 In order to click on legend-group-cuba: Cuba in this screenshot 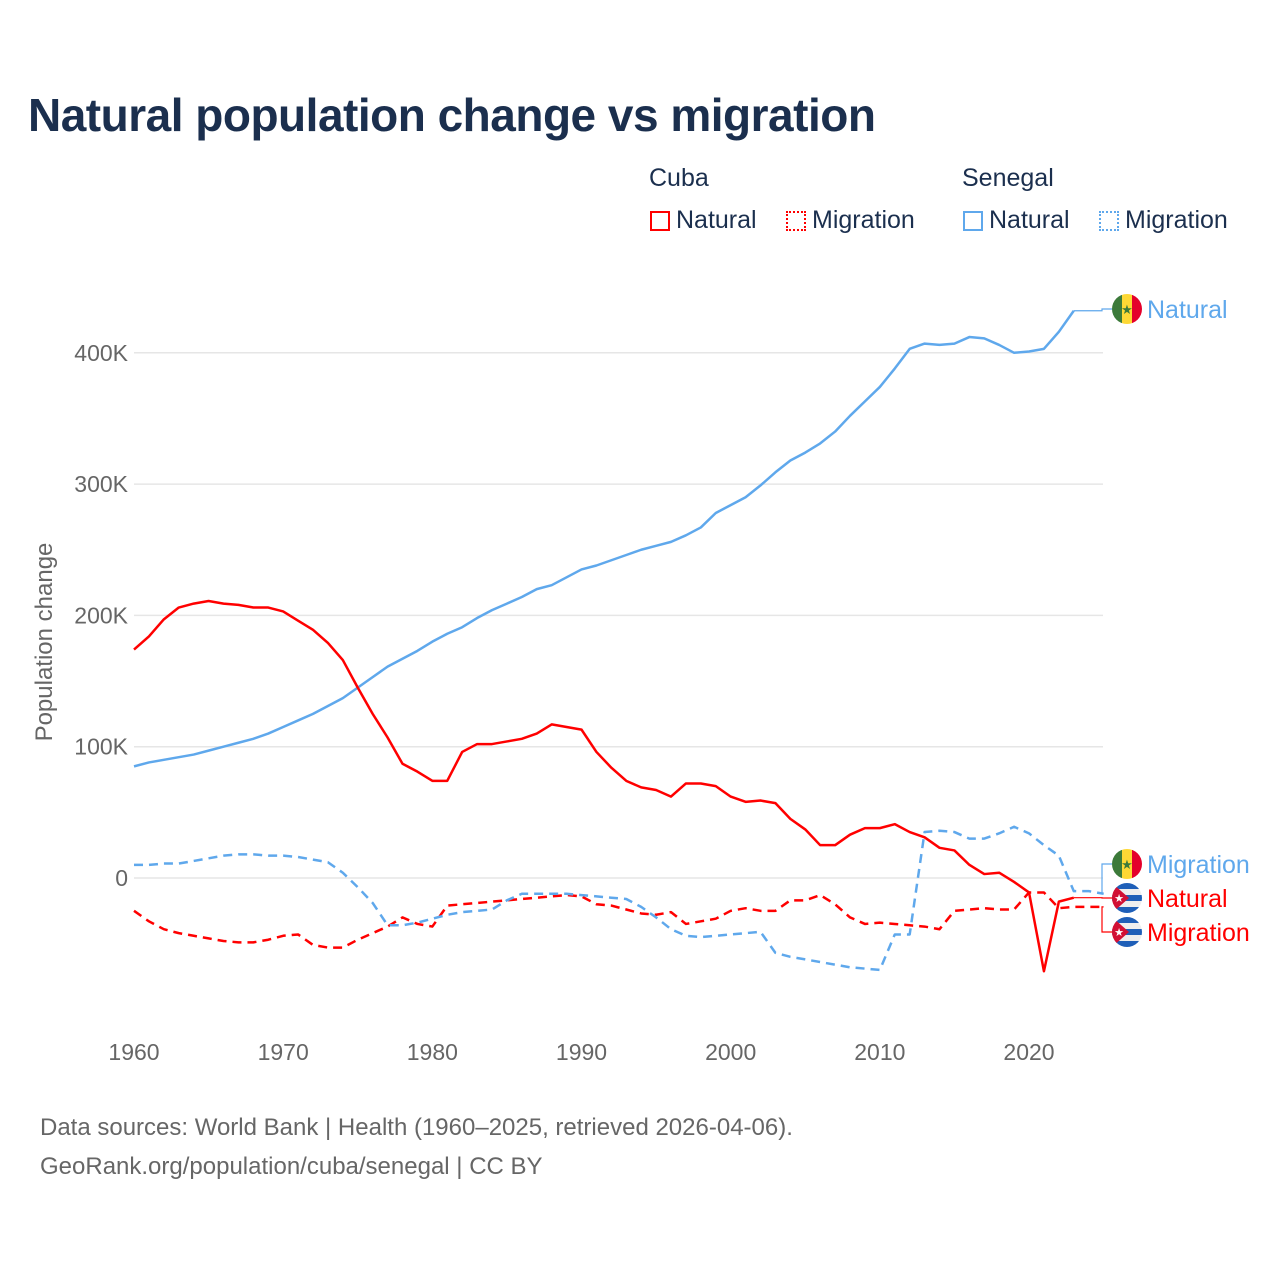, I will do `click(679, 178)`.